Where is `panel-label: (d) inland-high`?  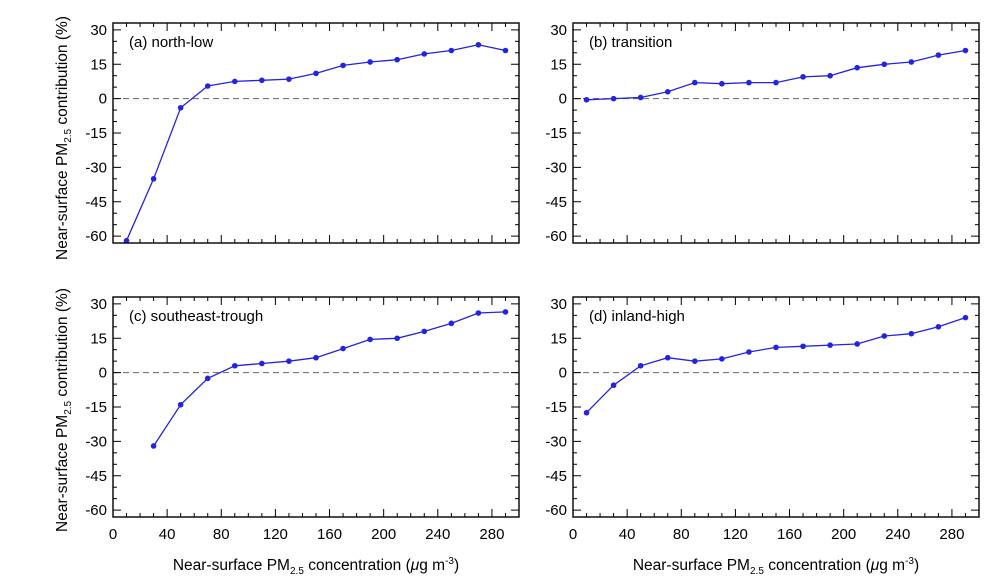
panel-label: (d) inland-high is located at coordinates (637, 316).